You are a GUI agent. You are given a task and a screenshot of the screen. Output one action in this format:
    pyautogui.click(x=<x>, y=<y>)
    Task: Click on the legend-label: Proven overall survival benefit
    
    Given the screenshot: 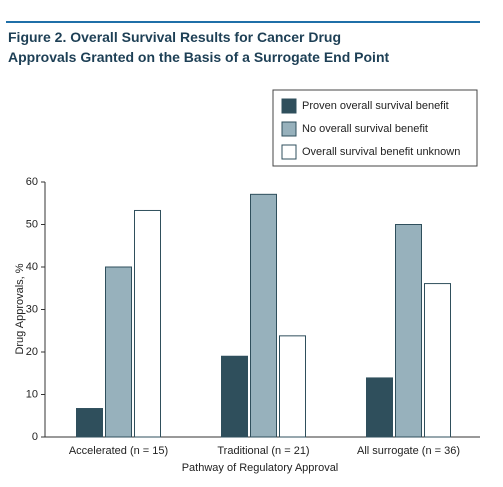 What is the action you would take?
    pyautogui.click(x=375, y=106)
    